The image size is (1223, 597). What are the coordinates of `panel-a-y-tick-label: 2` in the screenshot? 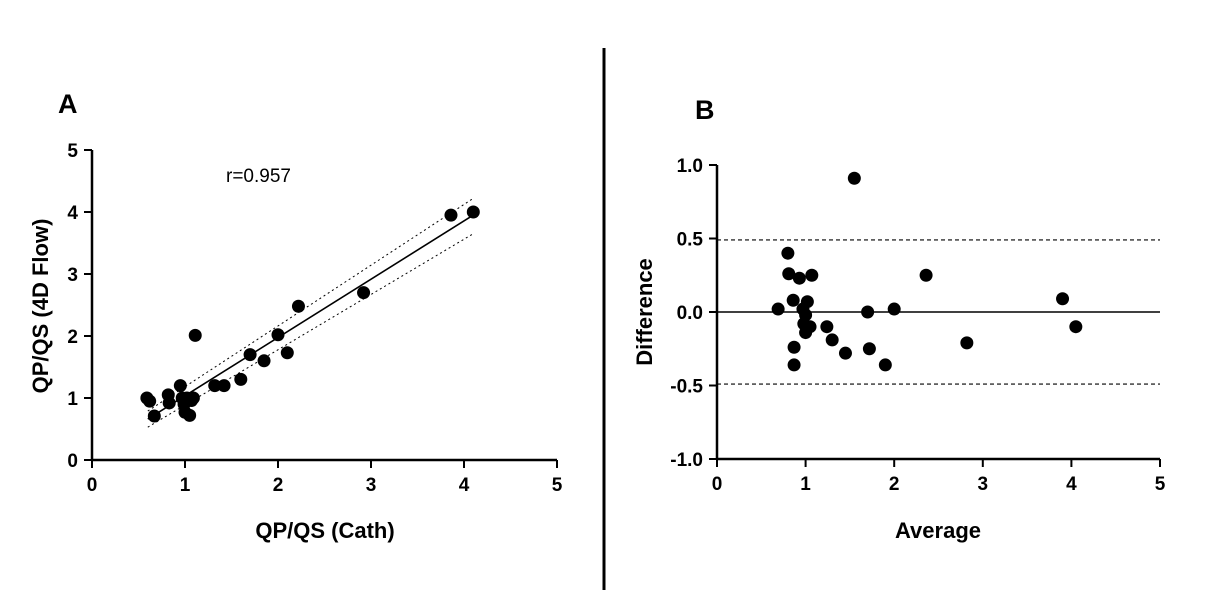 It's located at (72, 337).